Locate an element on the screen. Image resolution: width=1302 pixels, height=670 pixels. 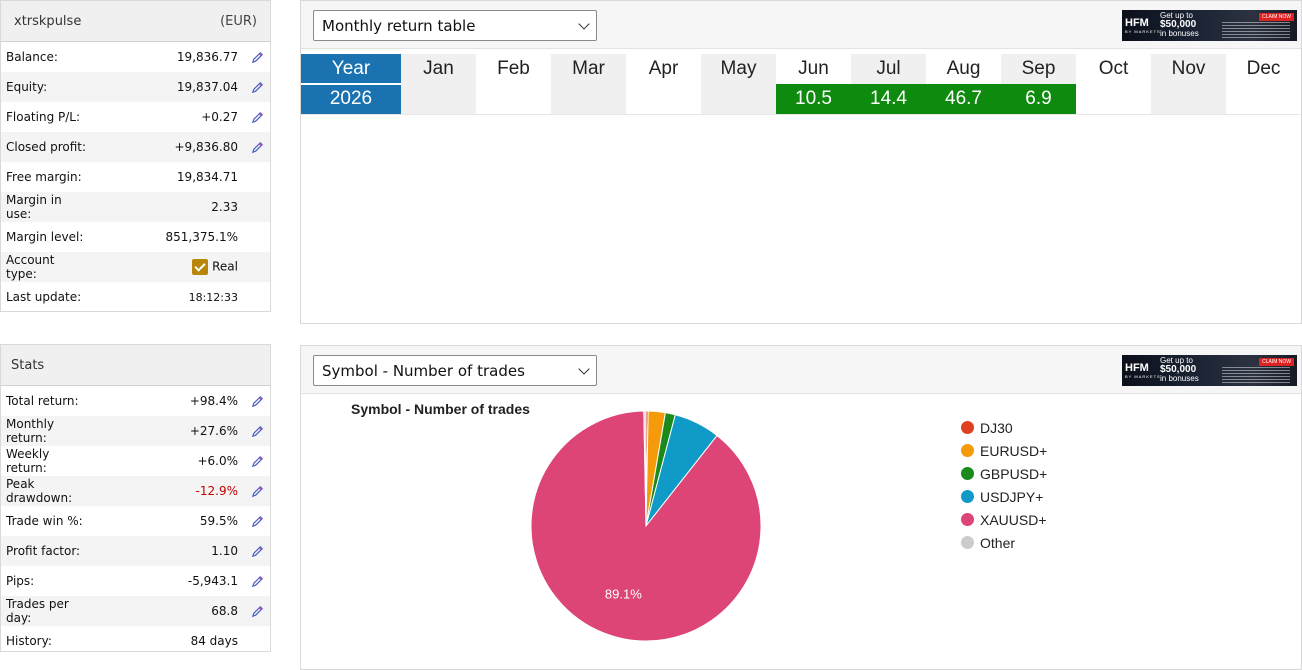
account-type-value: Real is located at coordinates (225, 266).